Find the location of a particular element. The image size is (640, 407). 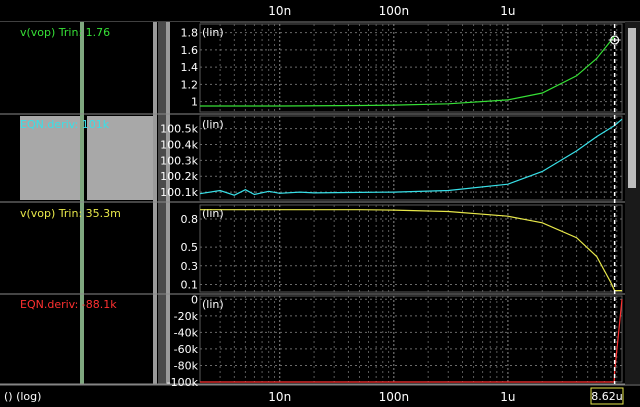

ytick-label-3-1: -20k is located at coordinates (186, 316).